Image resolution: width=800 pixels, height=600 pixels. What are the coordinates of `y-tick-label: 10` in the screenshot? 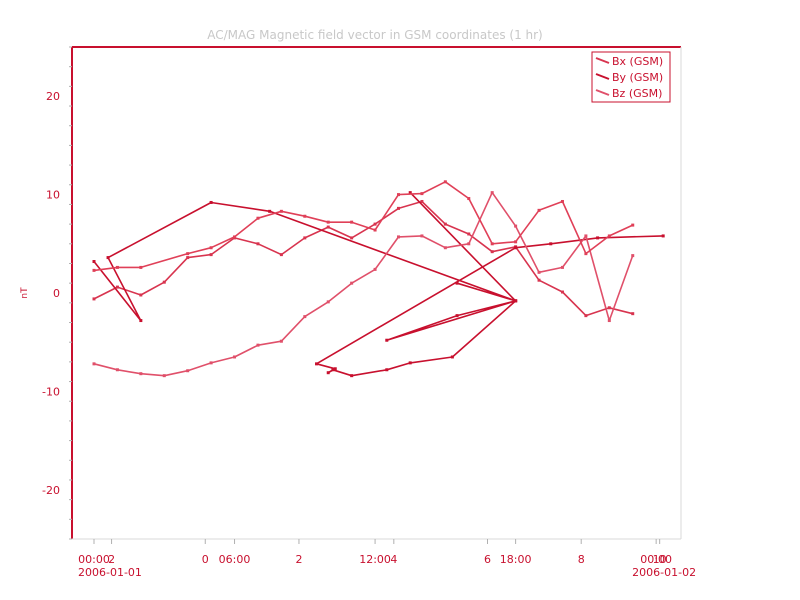 It's located at (53, 195).